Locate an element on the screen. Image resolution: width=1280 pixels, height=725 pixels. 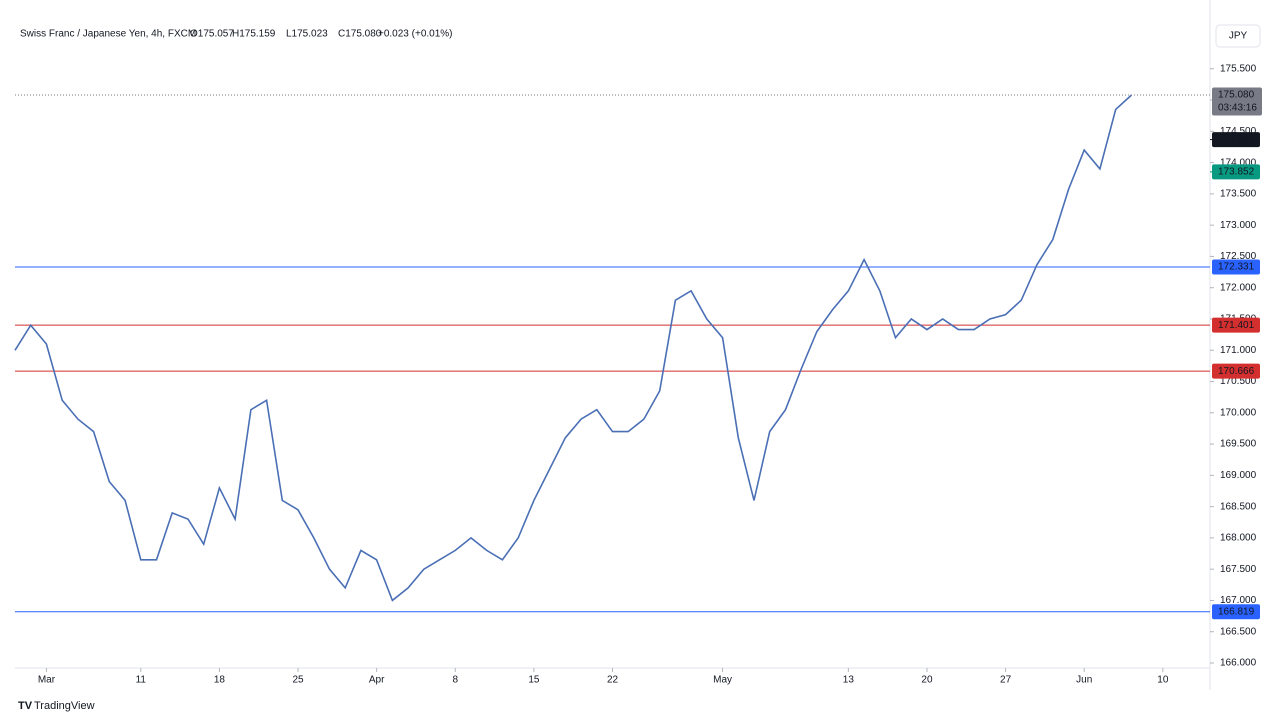
y-tick-label: 172.500 is located at coordinates (1238, 256).